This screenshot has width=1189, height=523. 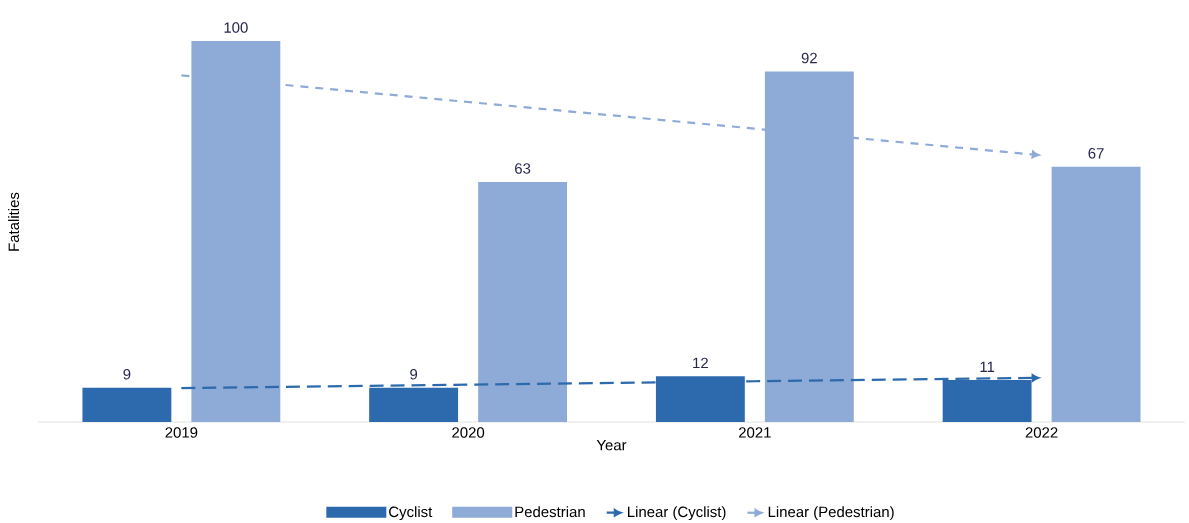 I want to click on data-label: 12, so click(x=700, y=363).